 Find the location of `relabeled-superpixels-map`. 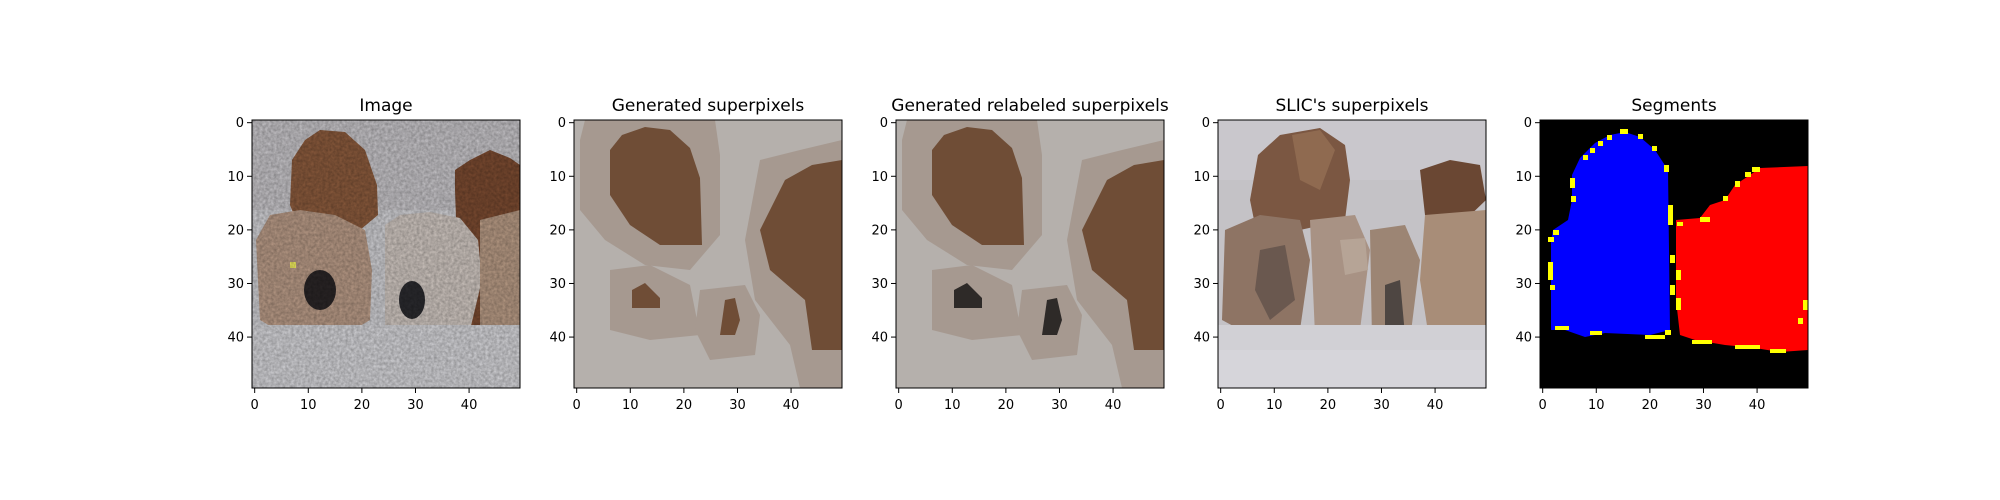

relabeled-superpixels-map is located at coordinates (1030, 254).